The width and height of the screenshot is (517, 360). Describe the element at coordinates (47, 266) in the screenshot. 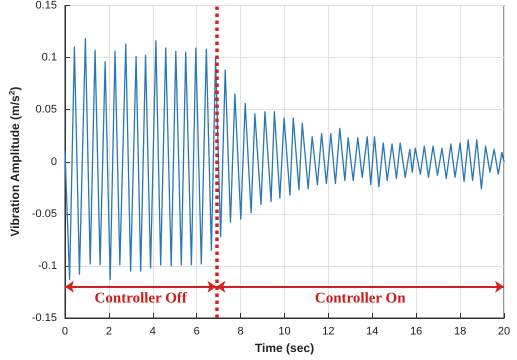

I see `y-tick-label: -0.1` at that location.